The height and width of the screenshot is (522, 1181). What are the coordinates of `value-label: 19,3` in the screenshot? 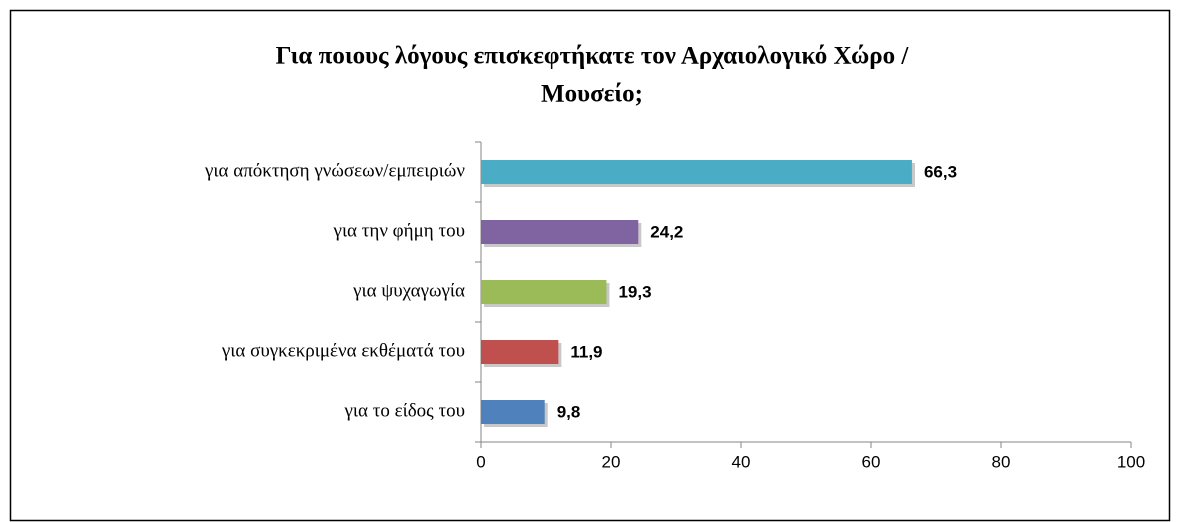 It's located at (634, 291).